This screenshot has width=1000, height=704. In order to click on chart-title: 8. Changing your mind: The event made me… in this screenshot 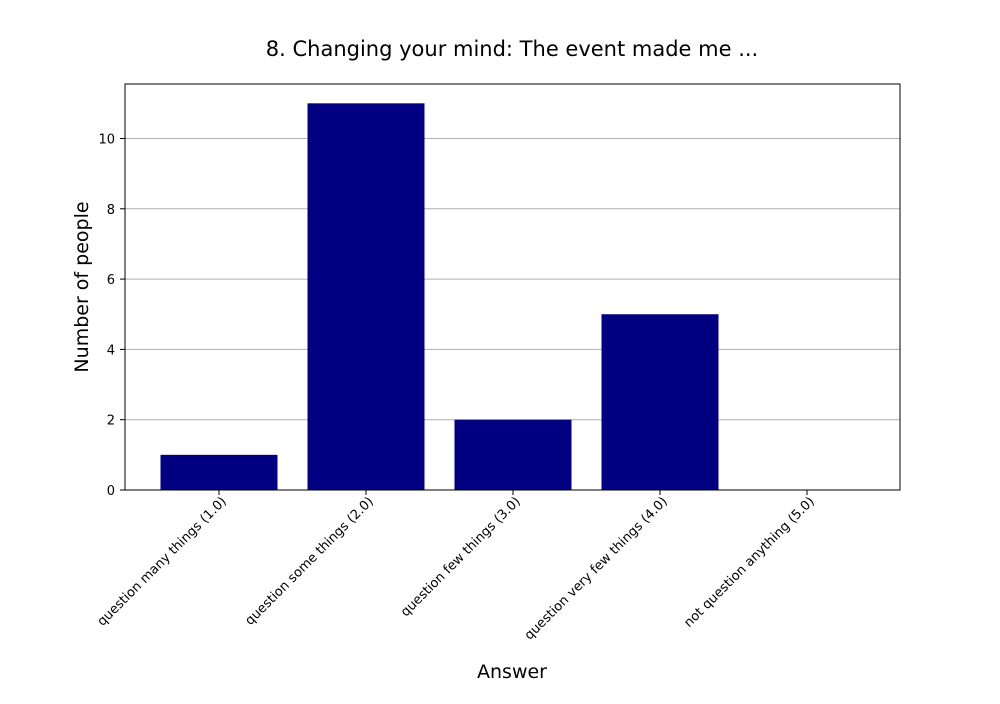, I will do `click(512, 49)`.